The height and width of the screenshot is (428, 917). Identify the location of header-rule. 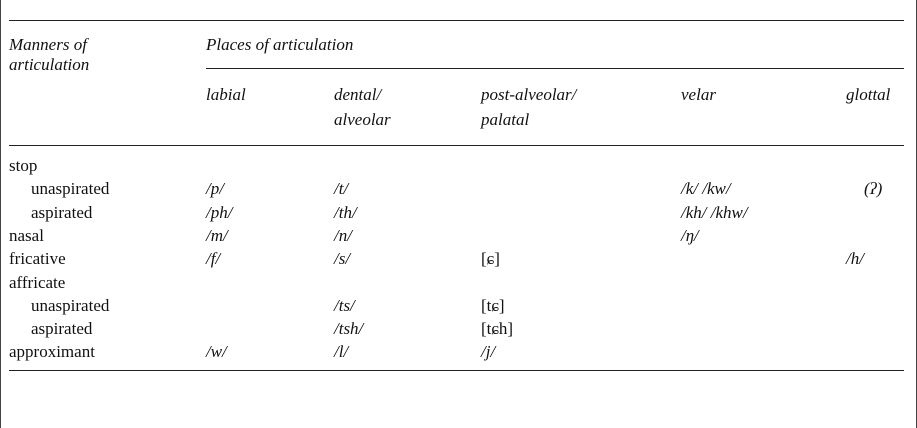
(456, 145).